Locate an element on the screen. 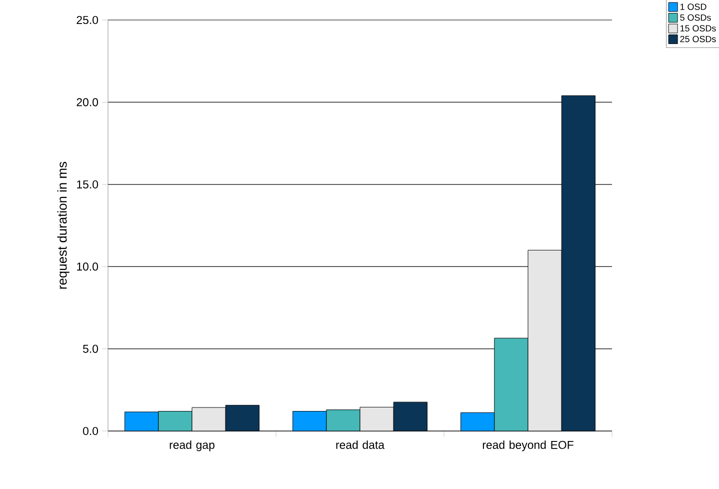  y-tick-label: 5.0 is located at coordinates (90, 348).